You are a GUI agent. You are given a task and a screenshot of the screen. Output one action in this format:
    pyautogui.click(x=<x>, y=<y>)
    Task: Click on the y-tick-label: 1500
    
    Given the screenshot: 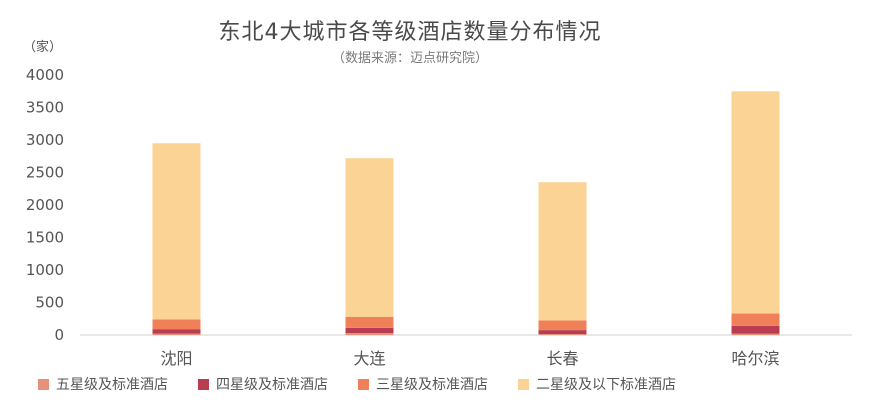 What is the action you would take?
    pyautogui.click(x=45, y=238)
    